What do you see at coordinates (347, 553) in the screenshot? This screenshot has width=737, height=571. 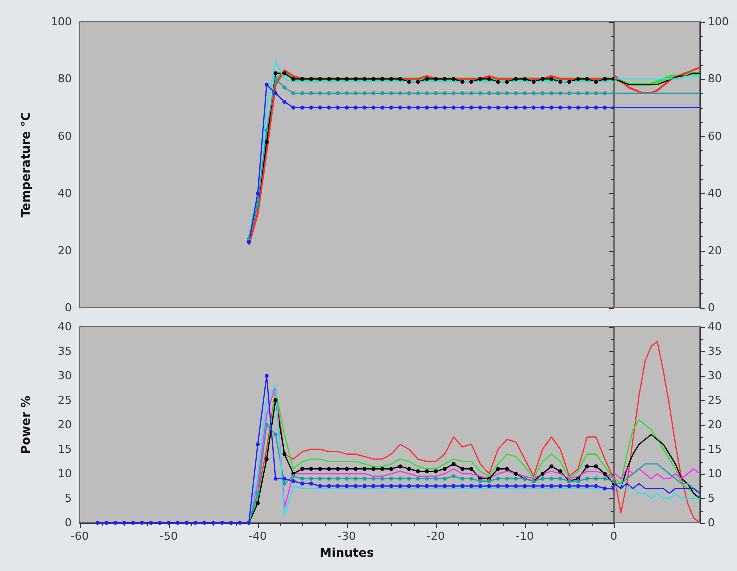 I see `x-axis-title: Minutes` at bounding box center [347, 553].